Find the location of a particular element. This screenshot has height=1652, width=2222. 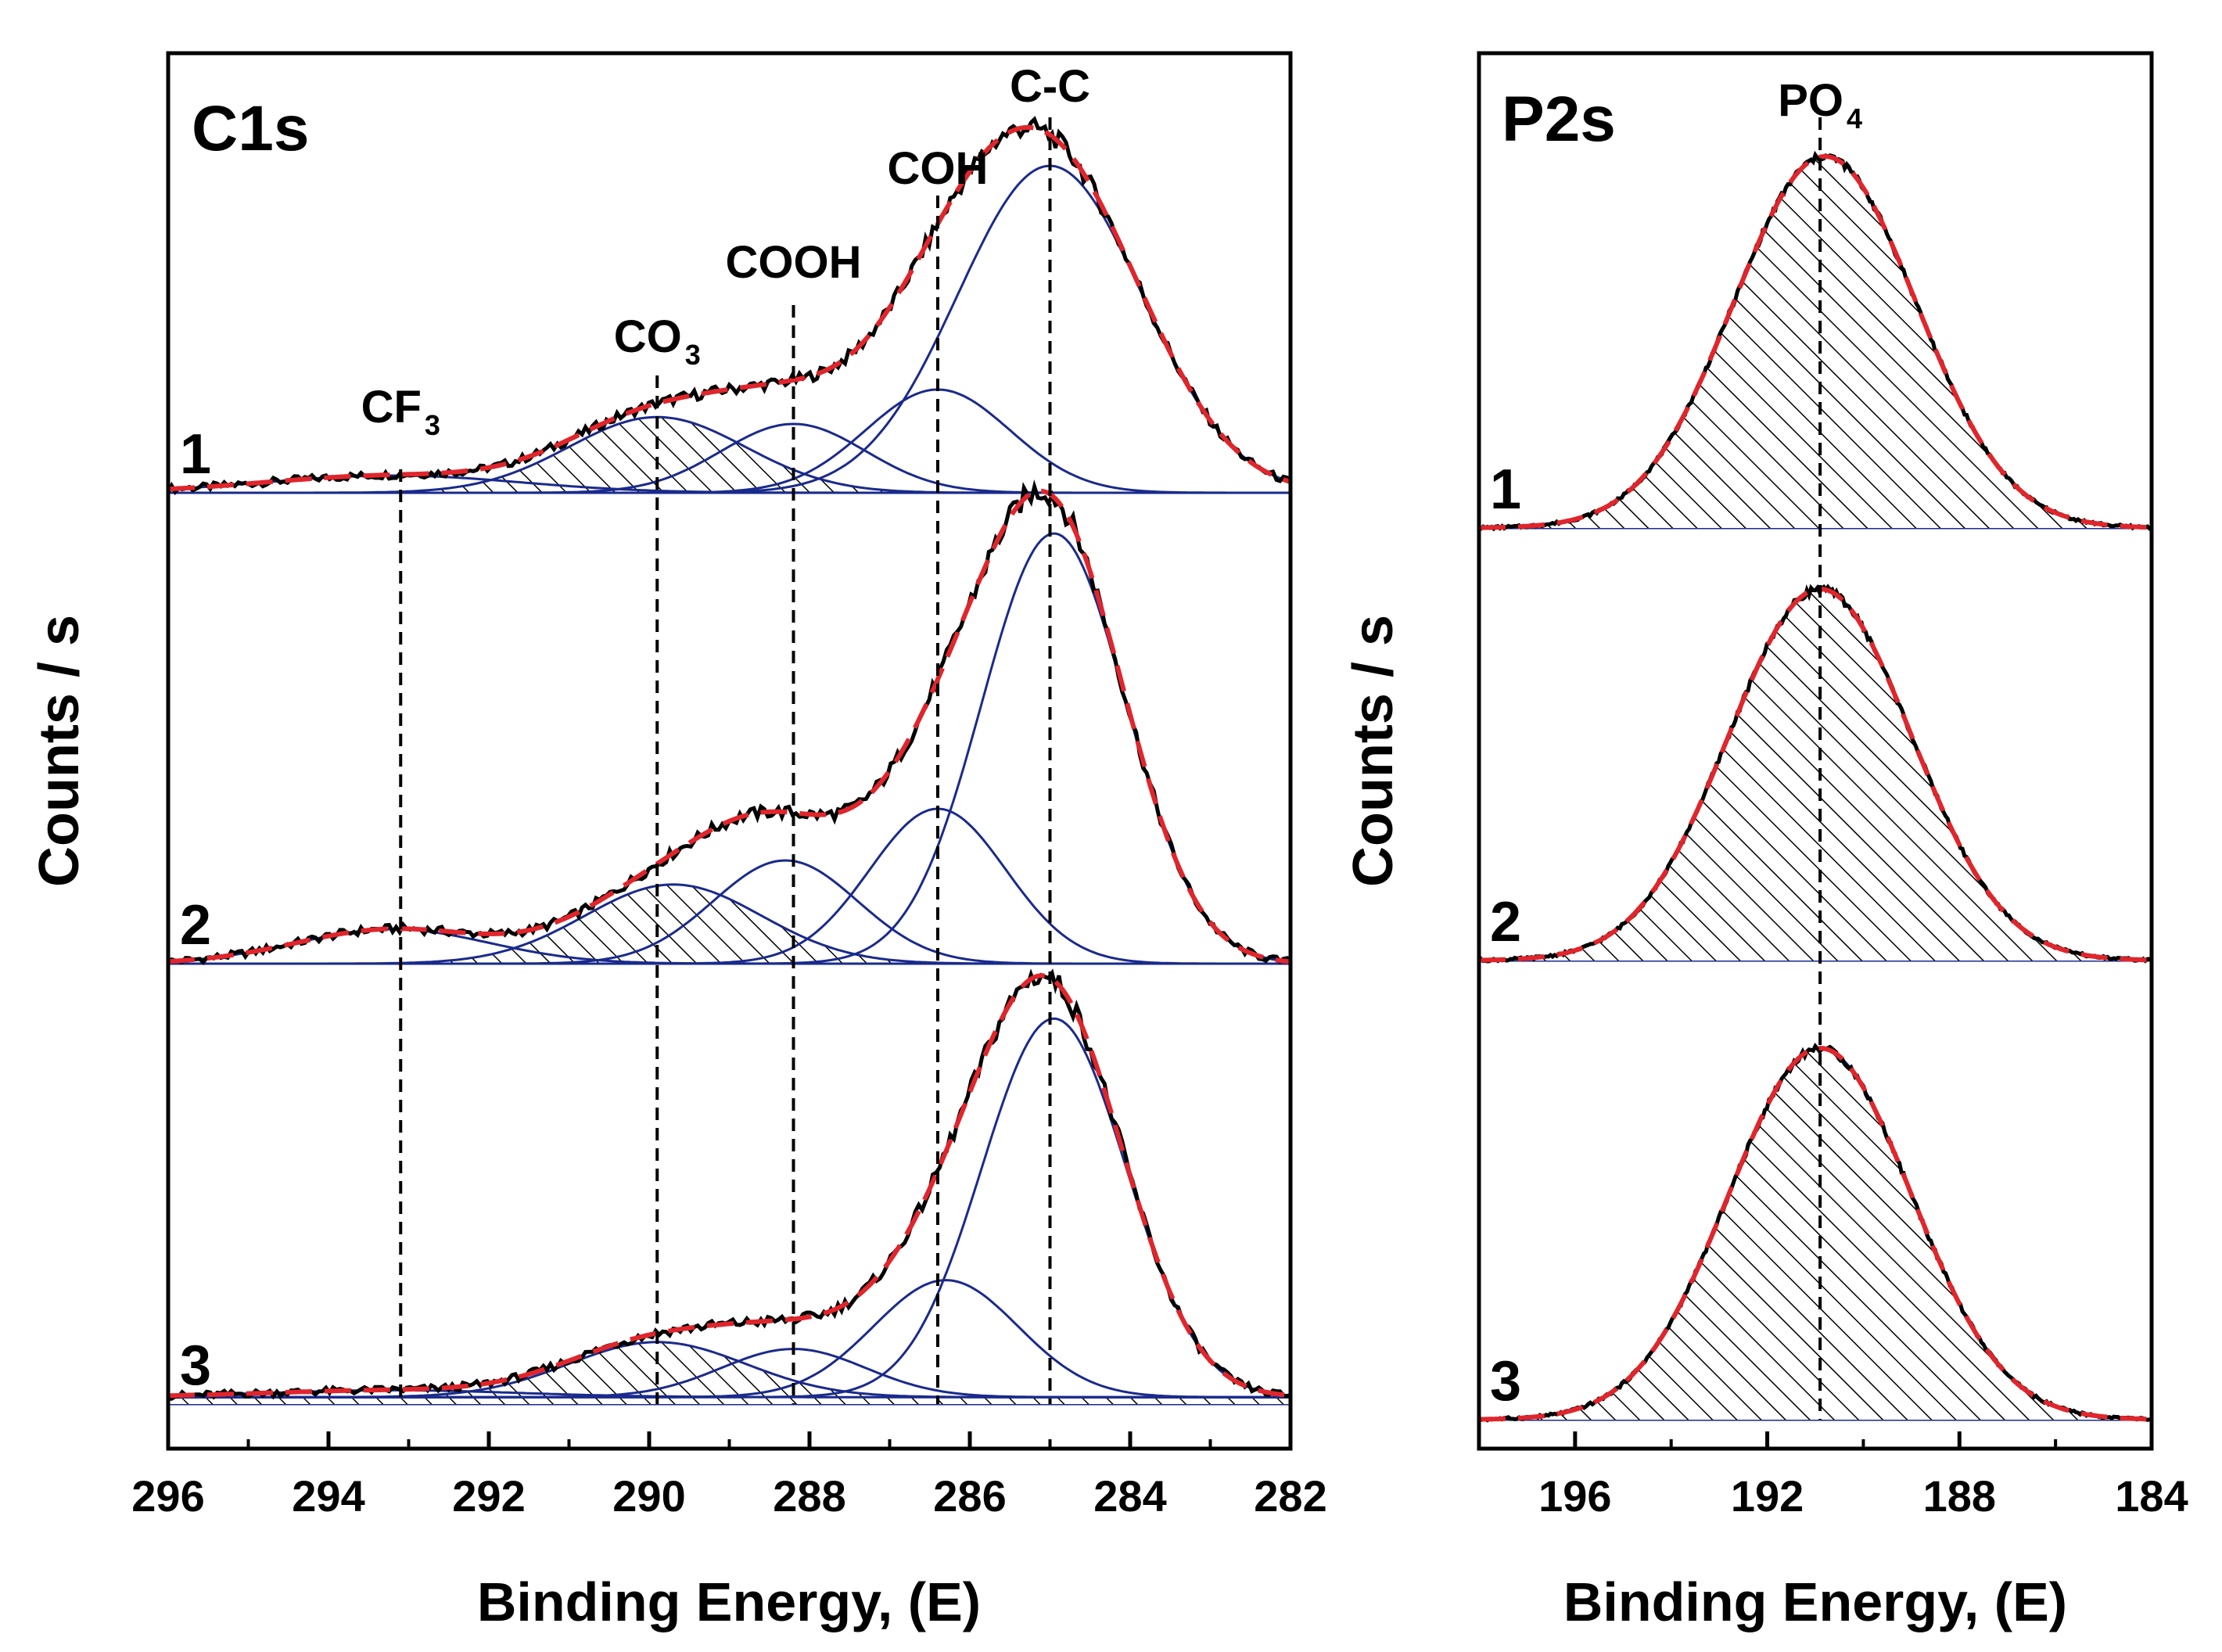

x-tick-label: 284 is located at coordinates (1129, 1496).